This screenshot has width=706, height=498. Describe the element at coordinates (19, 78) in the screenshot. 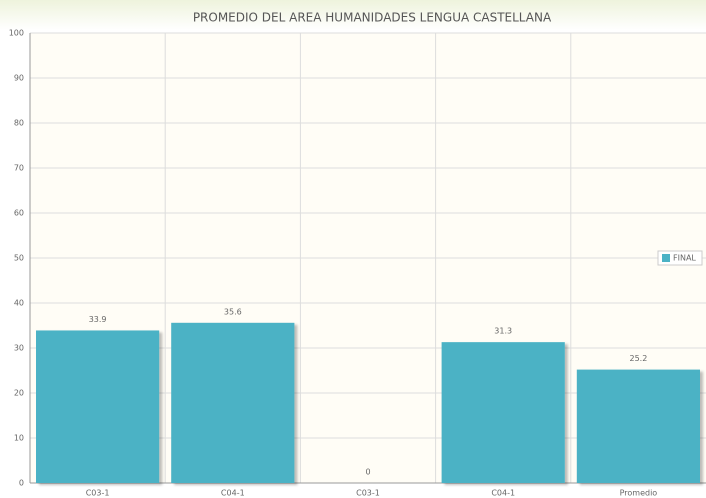

I see `y-tick-label: 90` at that location.